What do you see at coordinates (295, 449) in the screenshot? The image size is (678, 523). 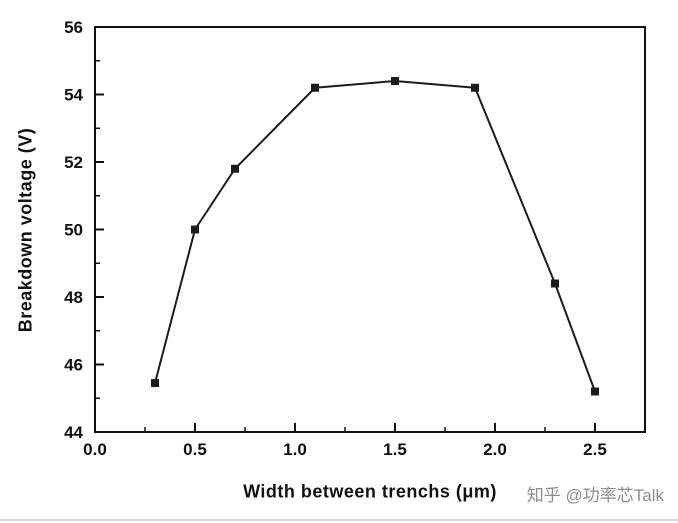 I see `x-tick-label: 1.0` at bounding box center [295, 449].